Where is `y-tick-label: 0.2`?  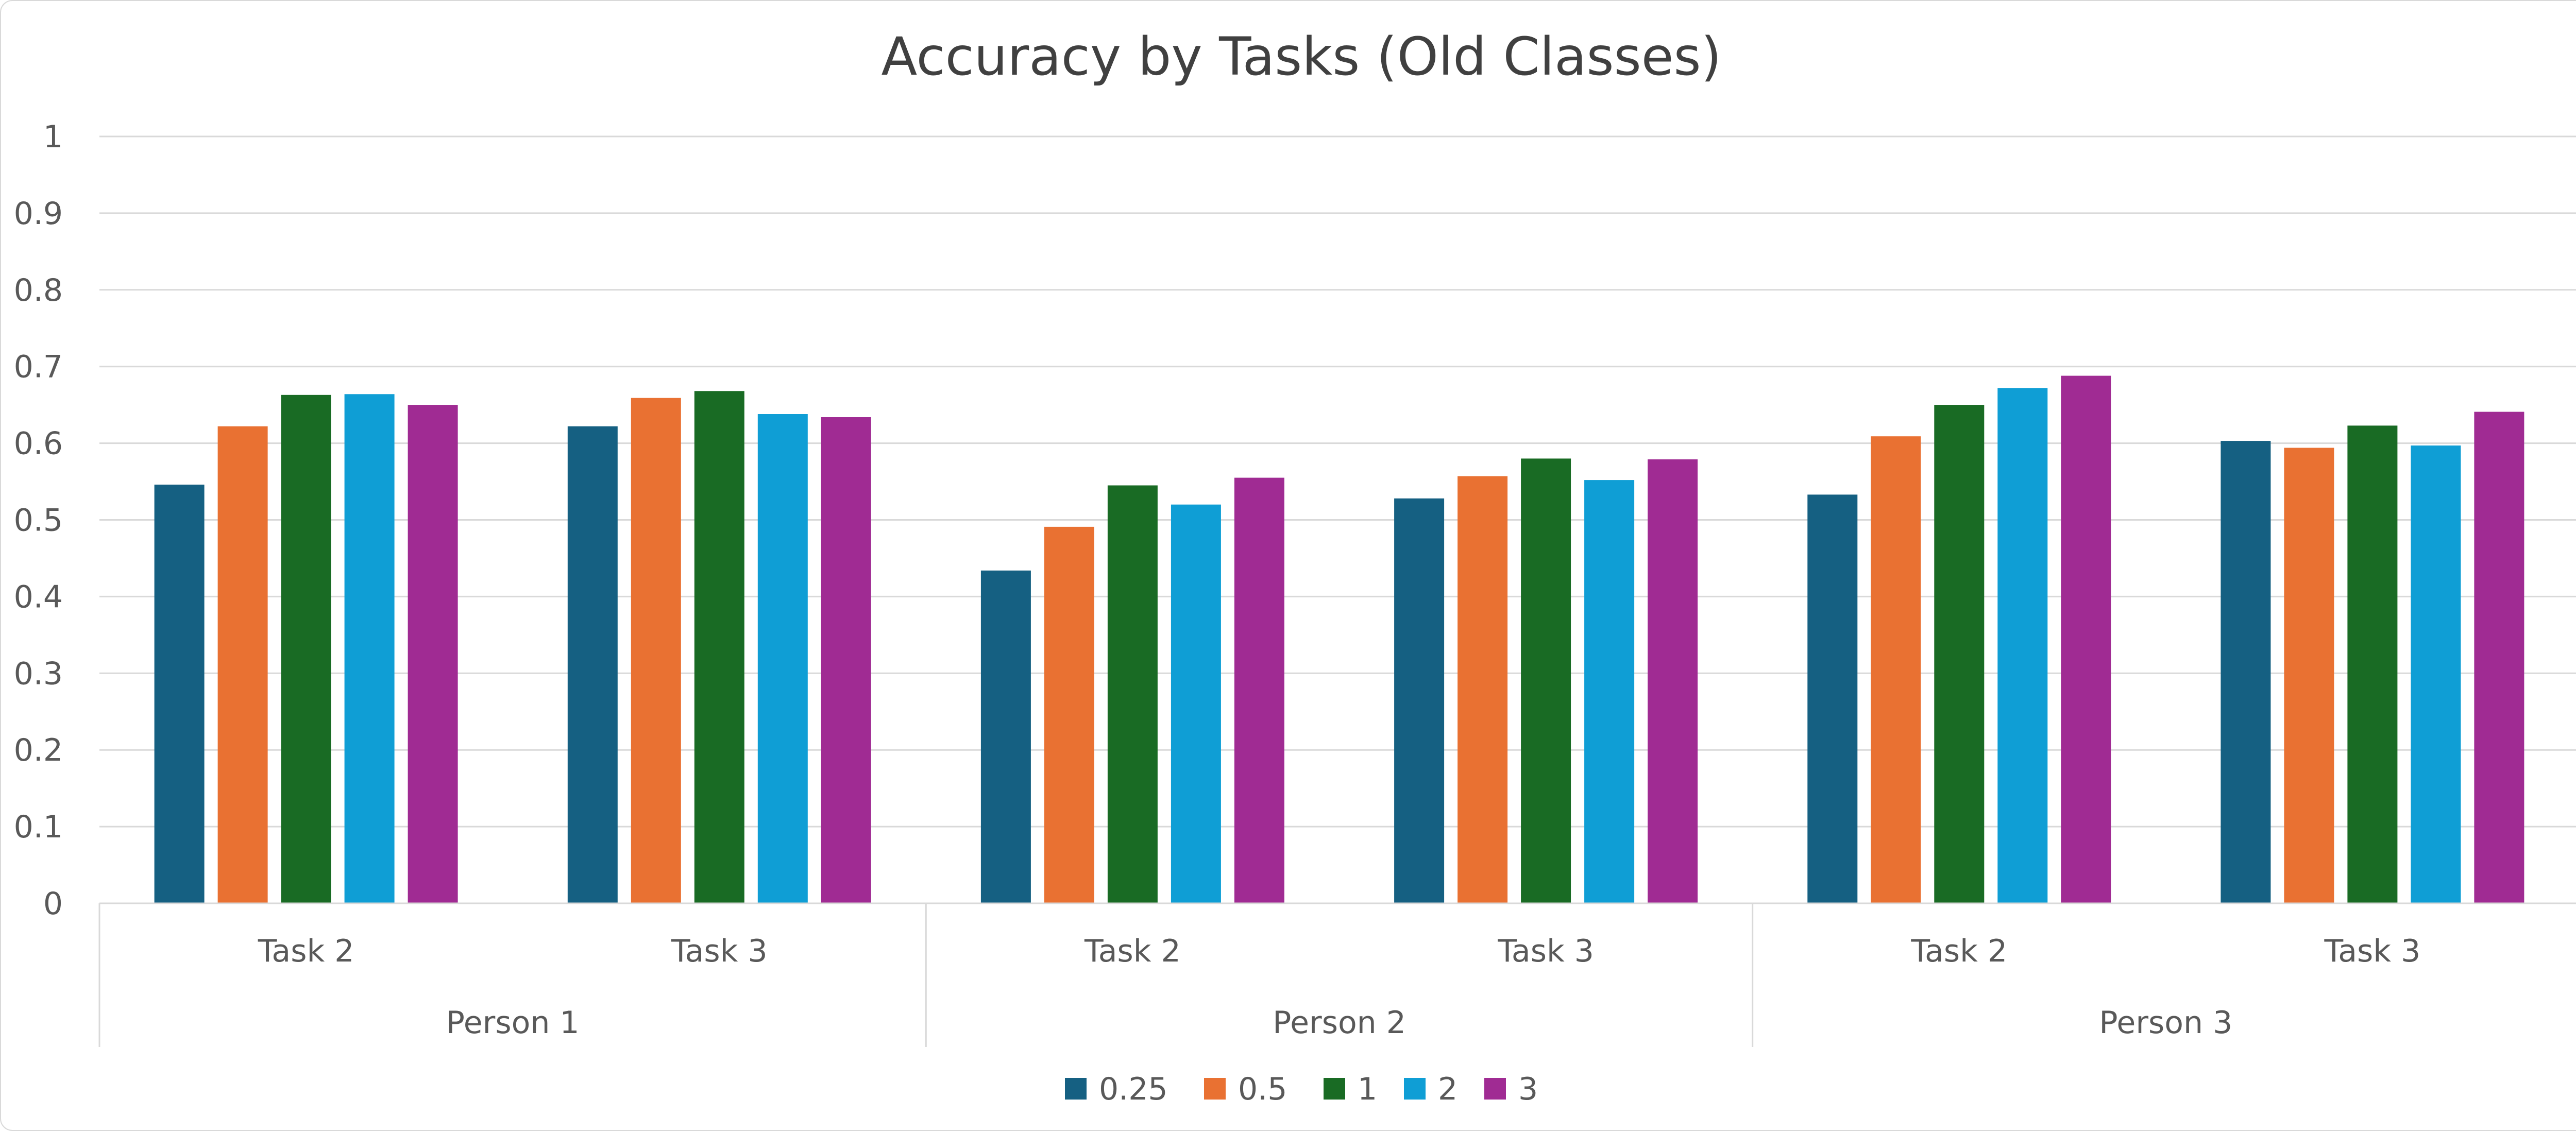 y-tick-label: 0.2 is located at coordinates (38, 750).